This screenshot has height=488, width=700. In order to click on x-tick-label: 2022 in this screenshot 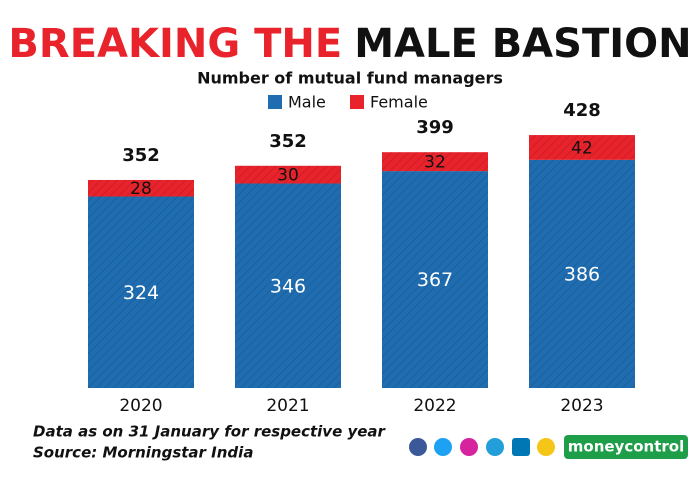, I will do `click(434, 406)`.